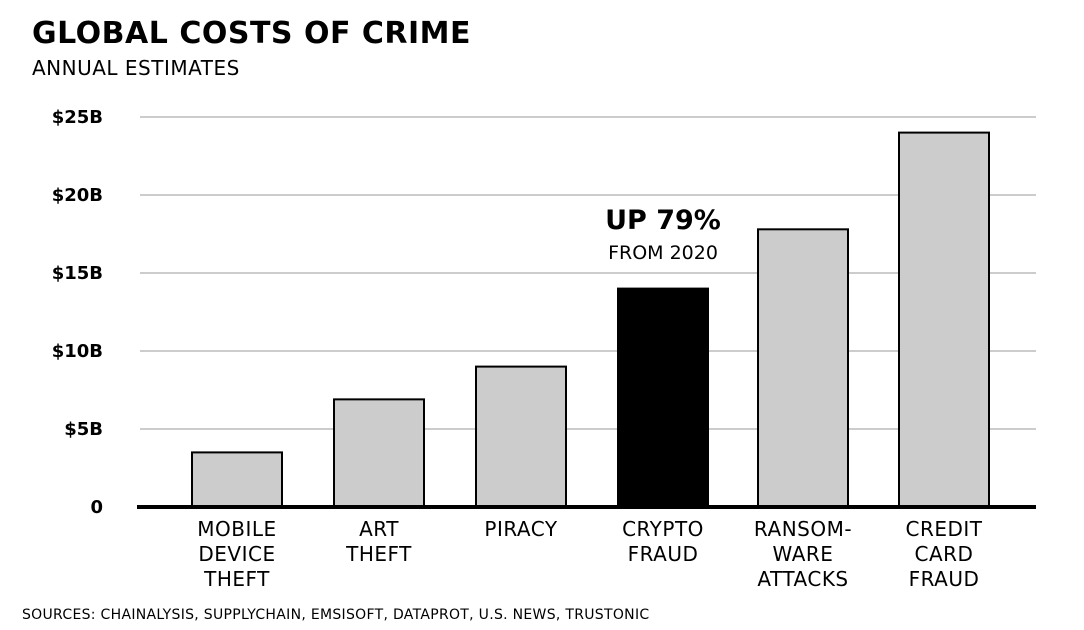 The image size is (1084, 630). What do you see at coordinates (77, 351) in the screenshot?
I see `y-tick-label: $10B` at bounding box center [77, 351].